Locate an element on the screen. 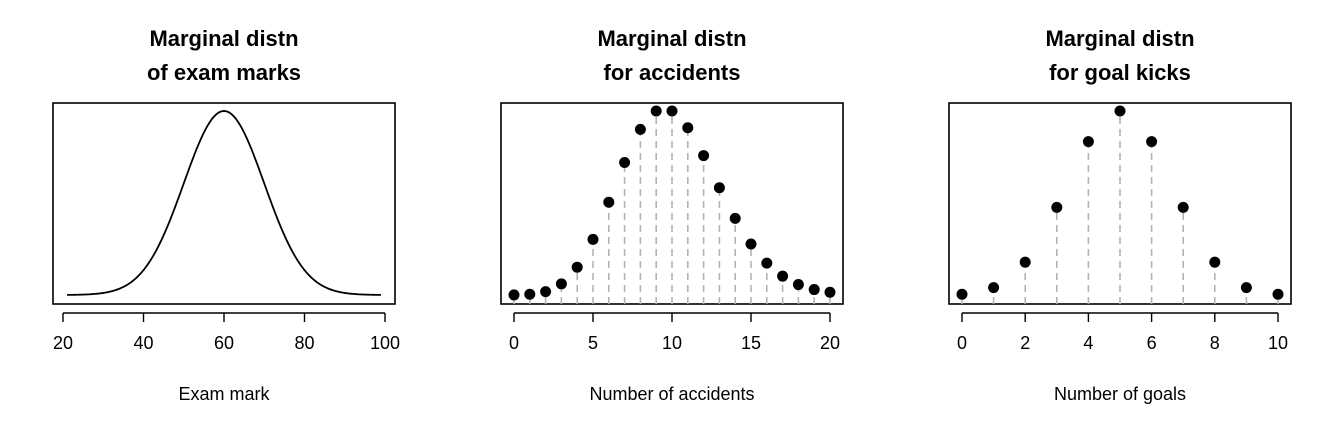  x-tick-label: 15 is located at coordinates (751, 343).